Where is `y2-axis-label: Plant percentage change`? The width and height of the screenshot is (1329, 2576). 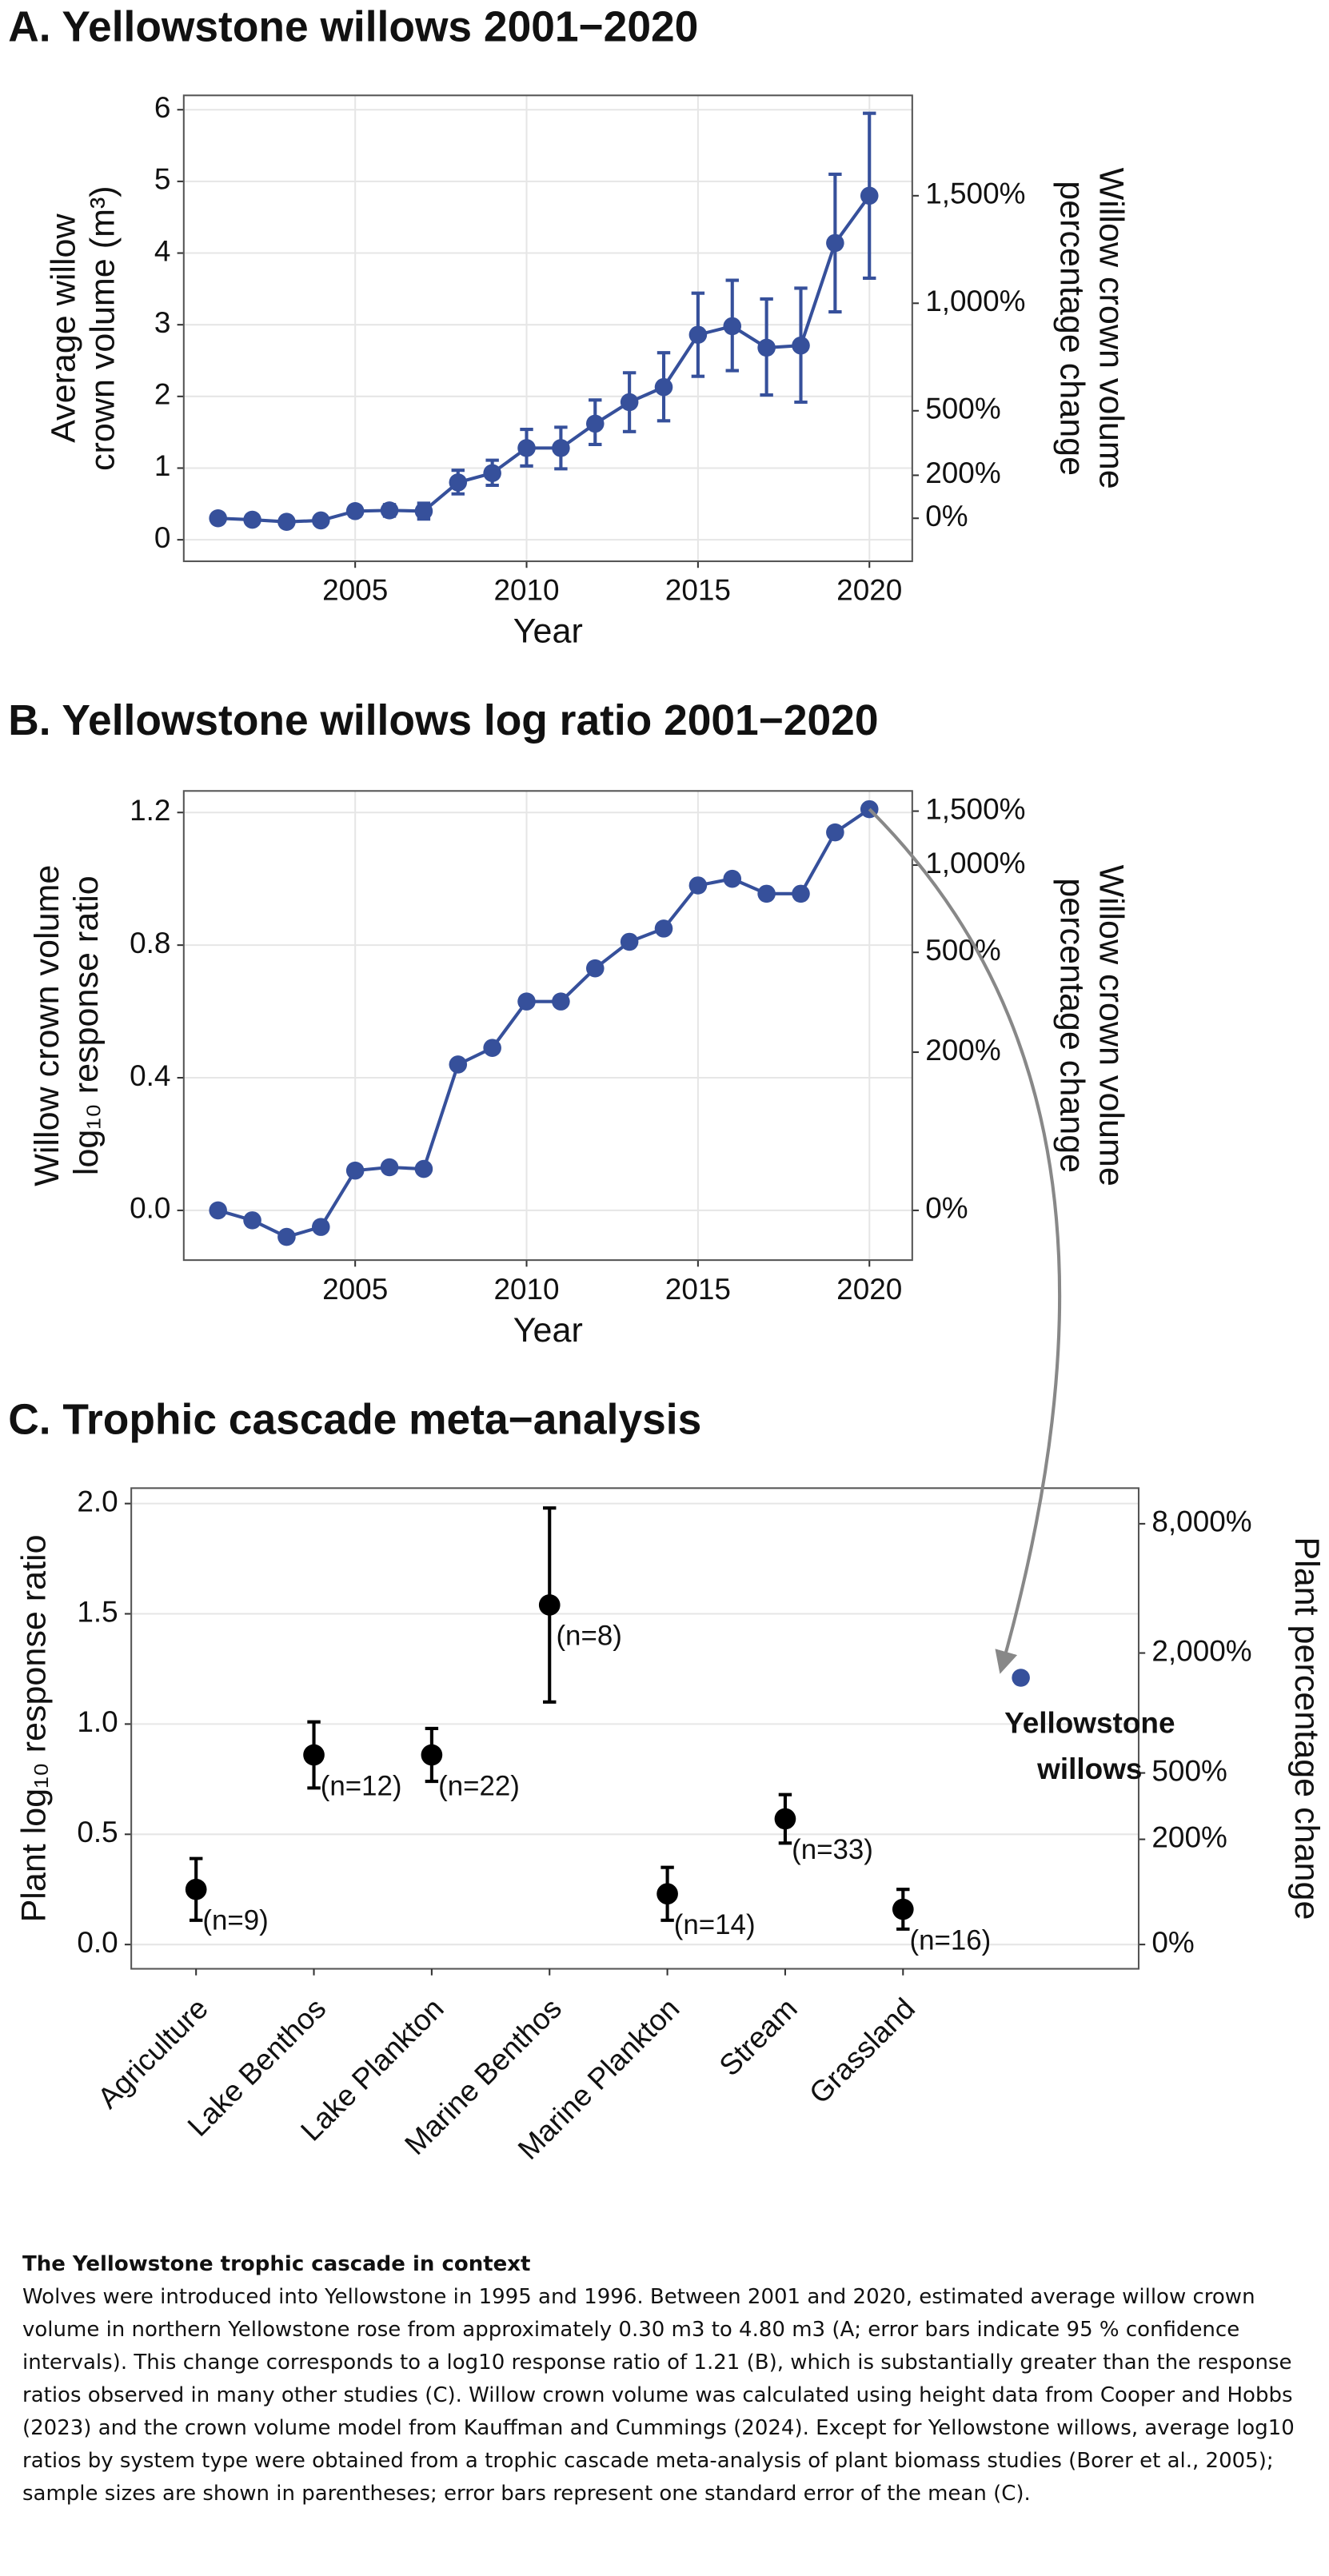 y2-axis-label: Plant percentage change is located at coordinates (1307, 1729).